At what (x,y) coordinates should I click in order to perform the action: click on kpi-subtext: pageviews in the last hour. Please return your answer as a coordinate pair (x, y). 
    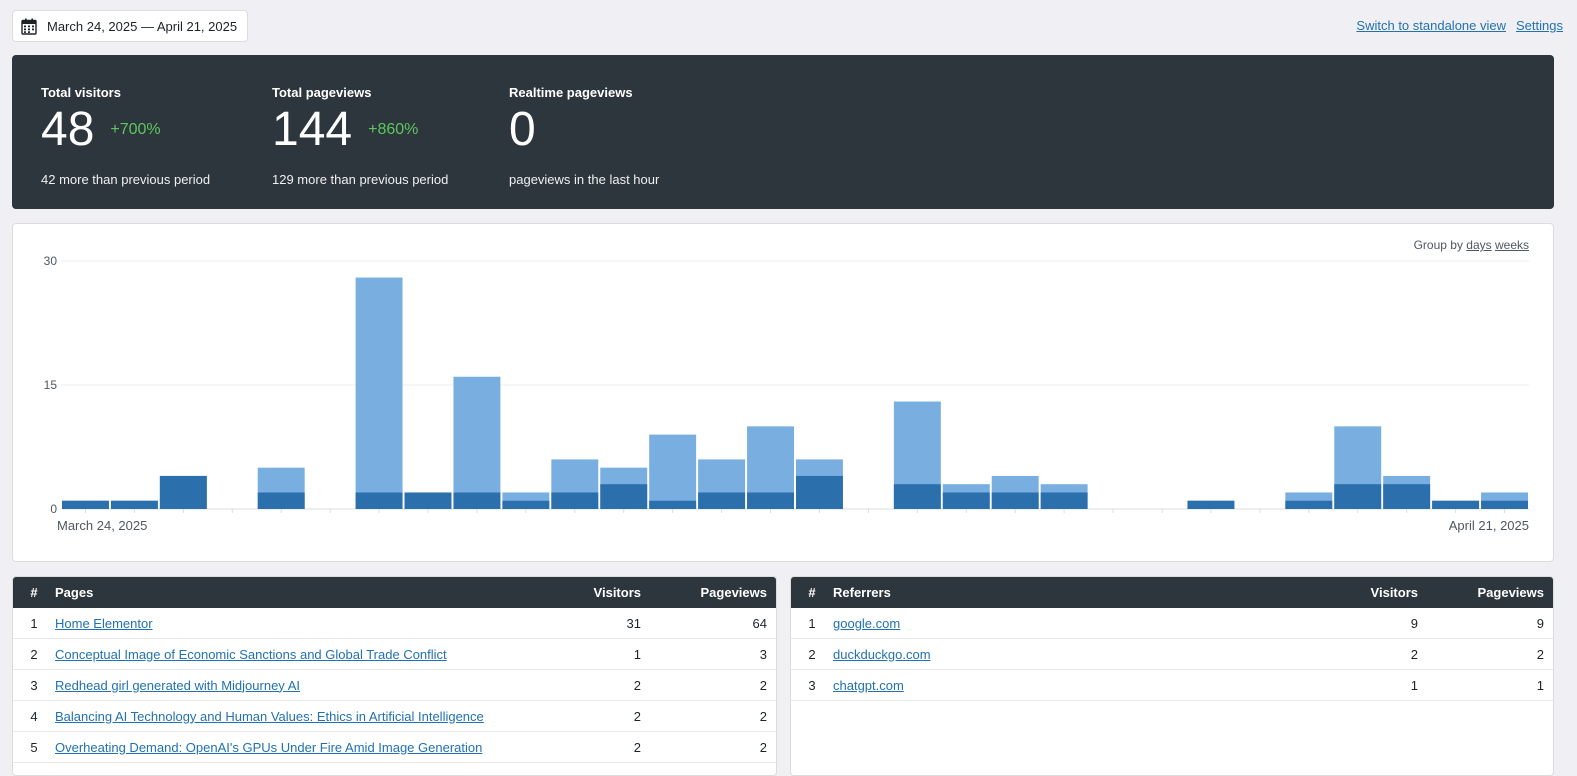
    Looking at the image, I should click on (584, 179).